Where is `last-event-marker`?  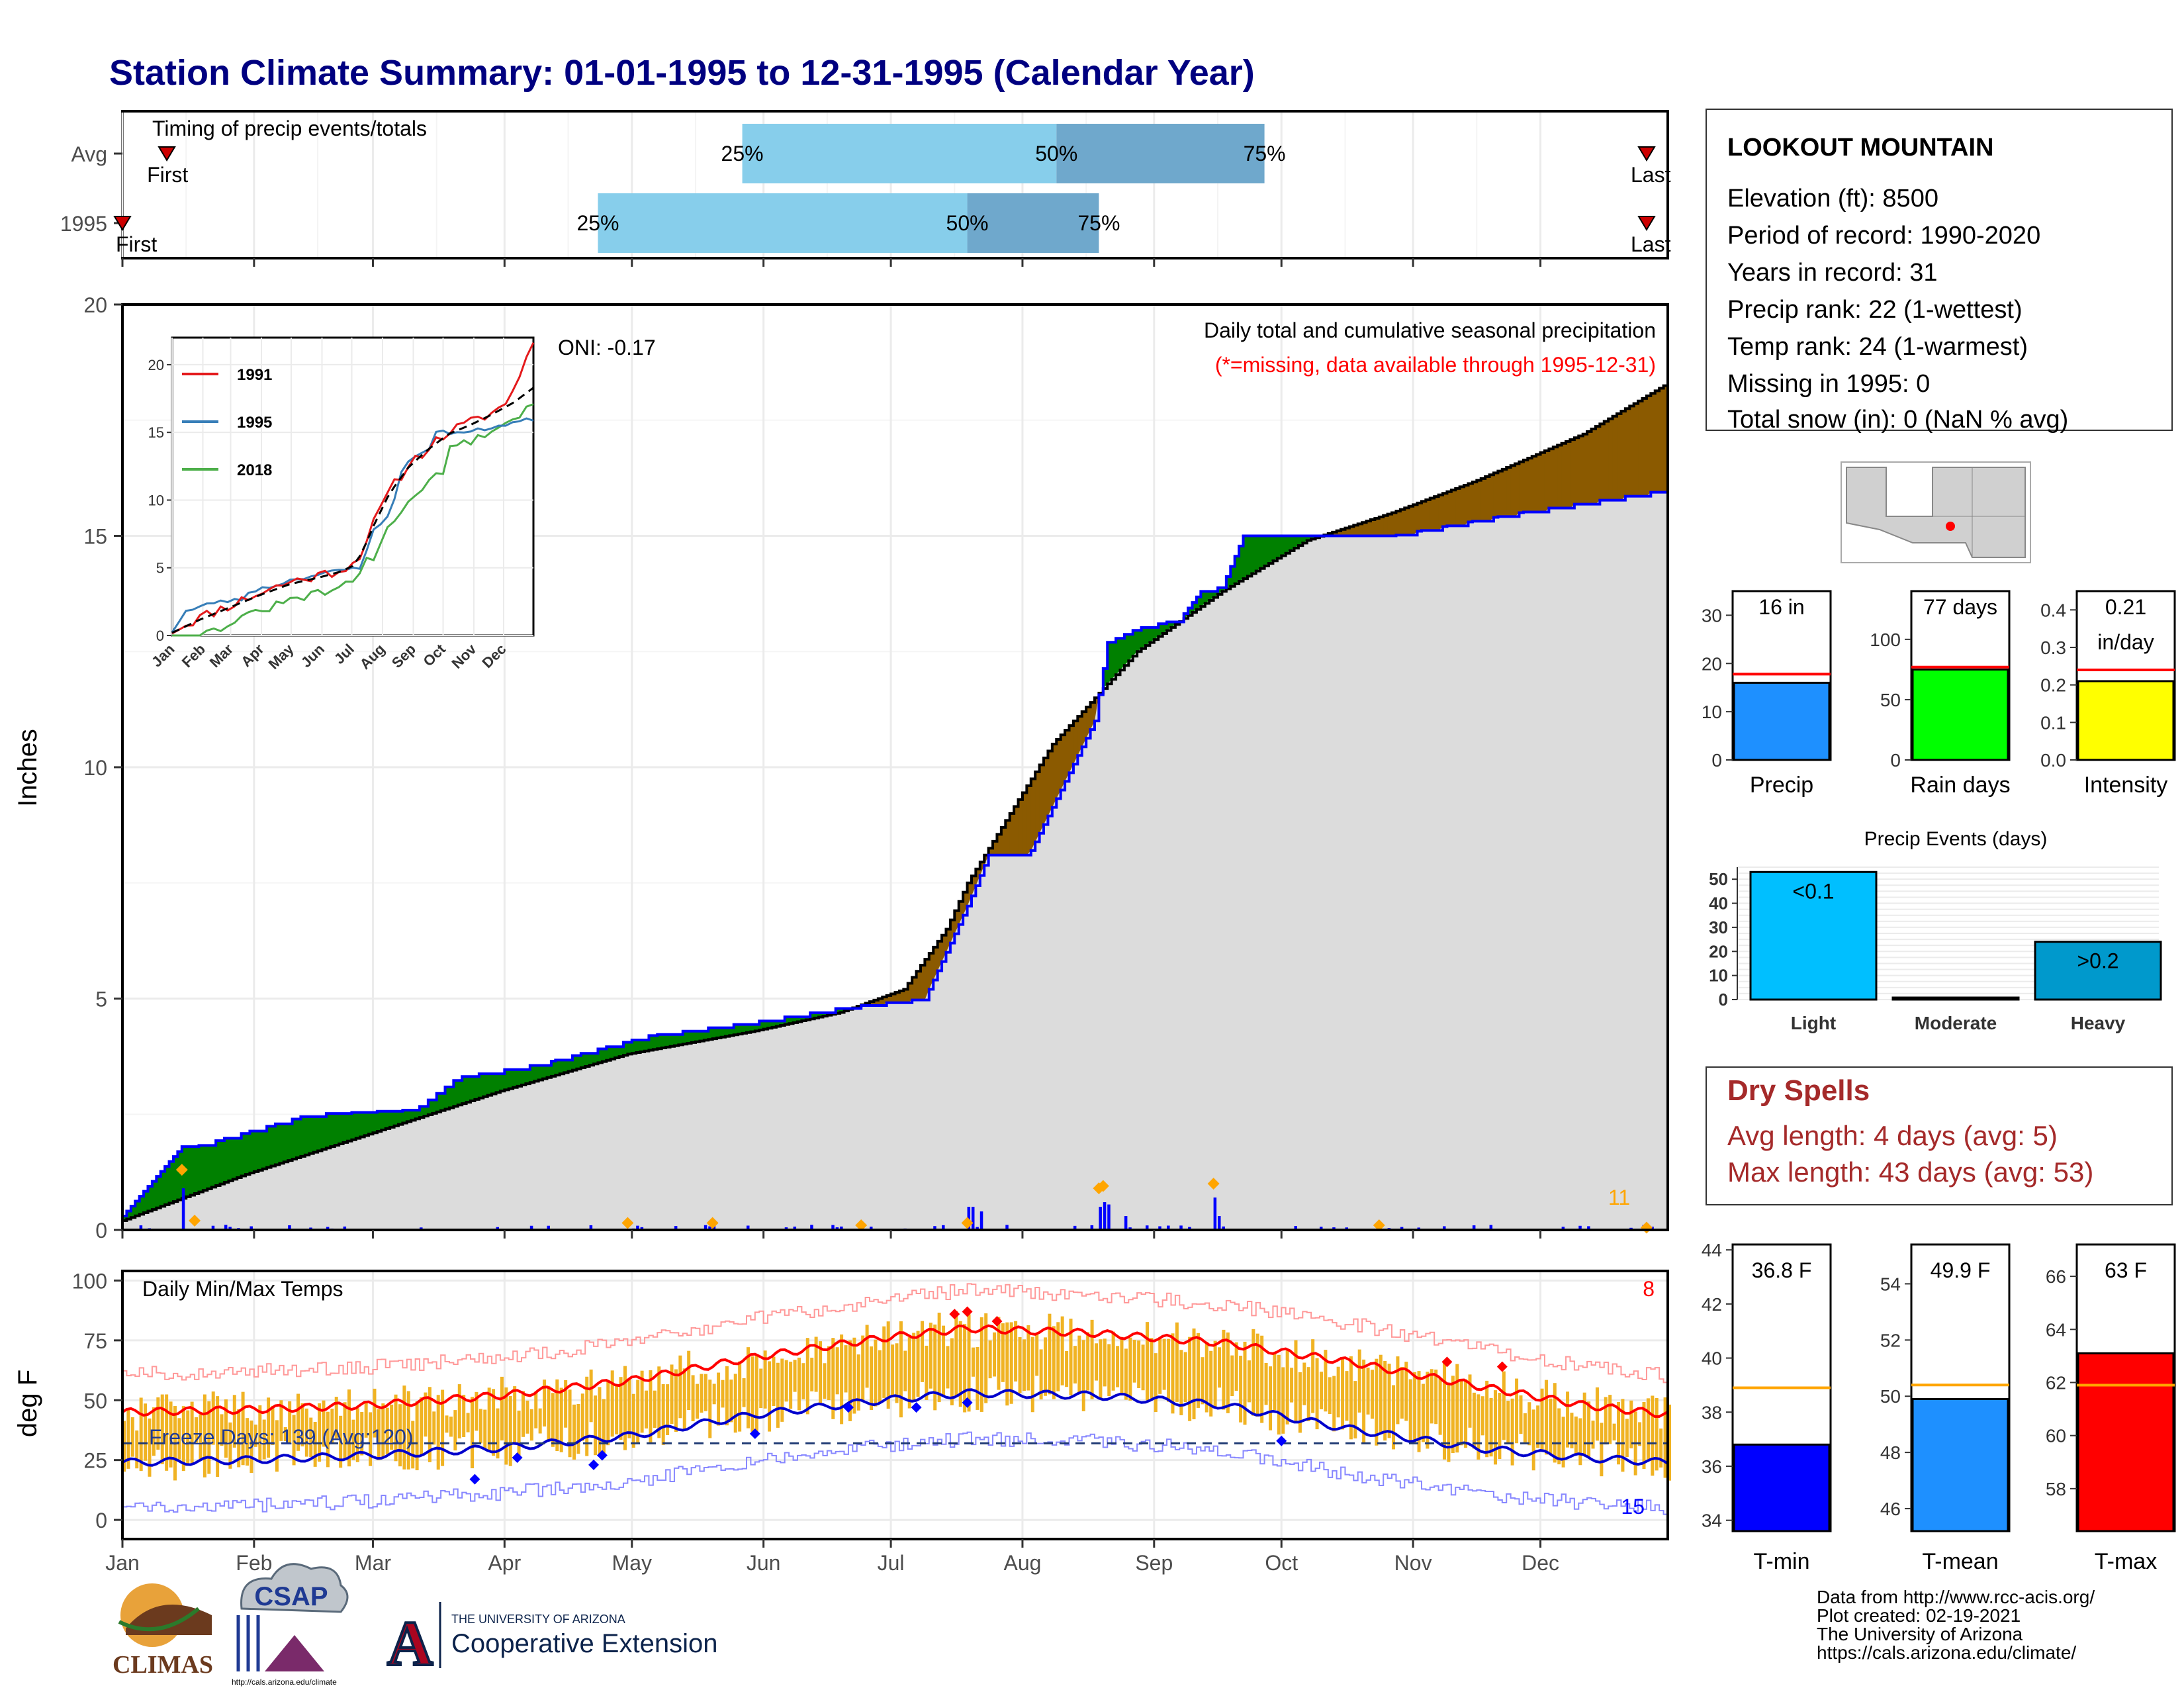
last-event-marker is located at coordinates (1646, 154).